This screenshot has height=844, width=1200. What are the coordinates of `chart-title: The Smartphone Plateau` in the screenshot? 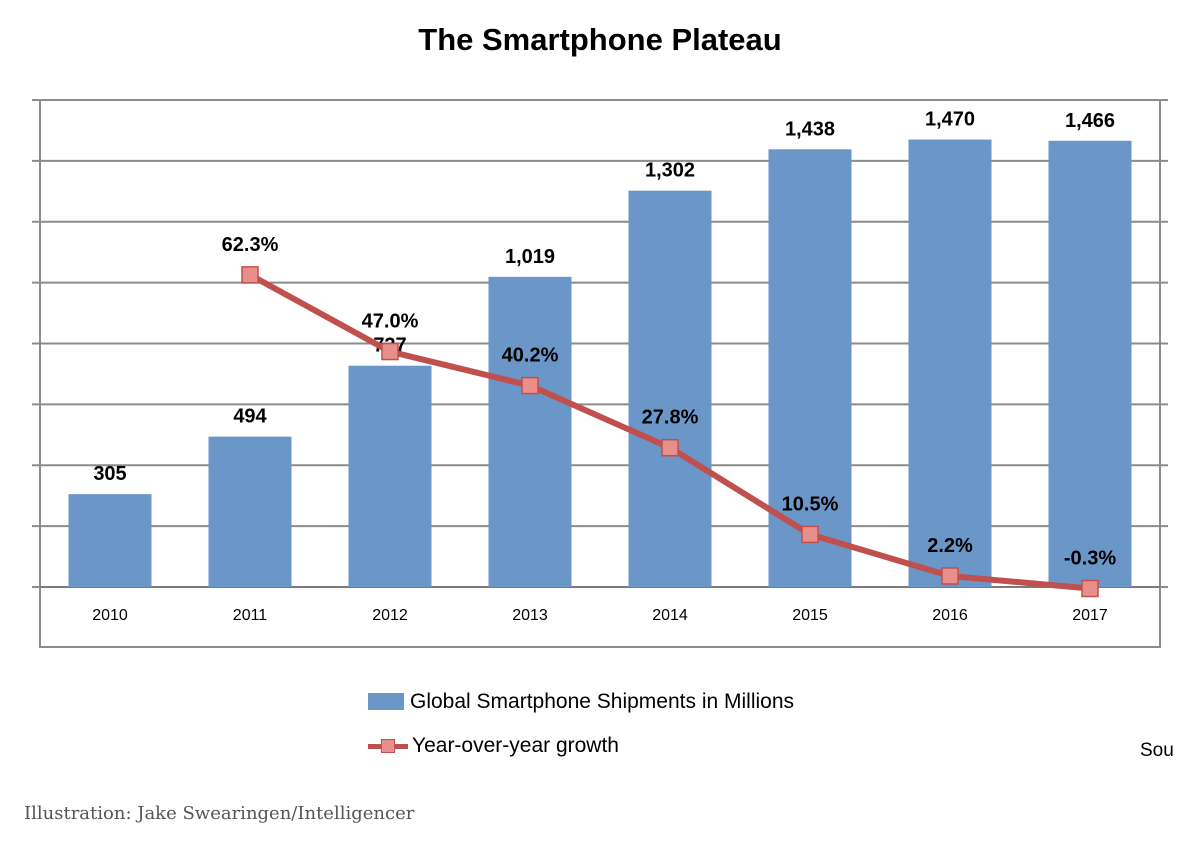 It's located at (600, 39).